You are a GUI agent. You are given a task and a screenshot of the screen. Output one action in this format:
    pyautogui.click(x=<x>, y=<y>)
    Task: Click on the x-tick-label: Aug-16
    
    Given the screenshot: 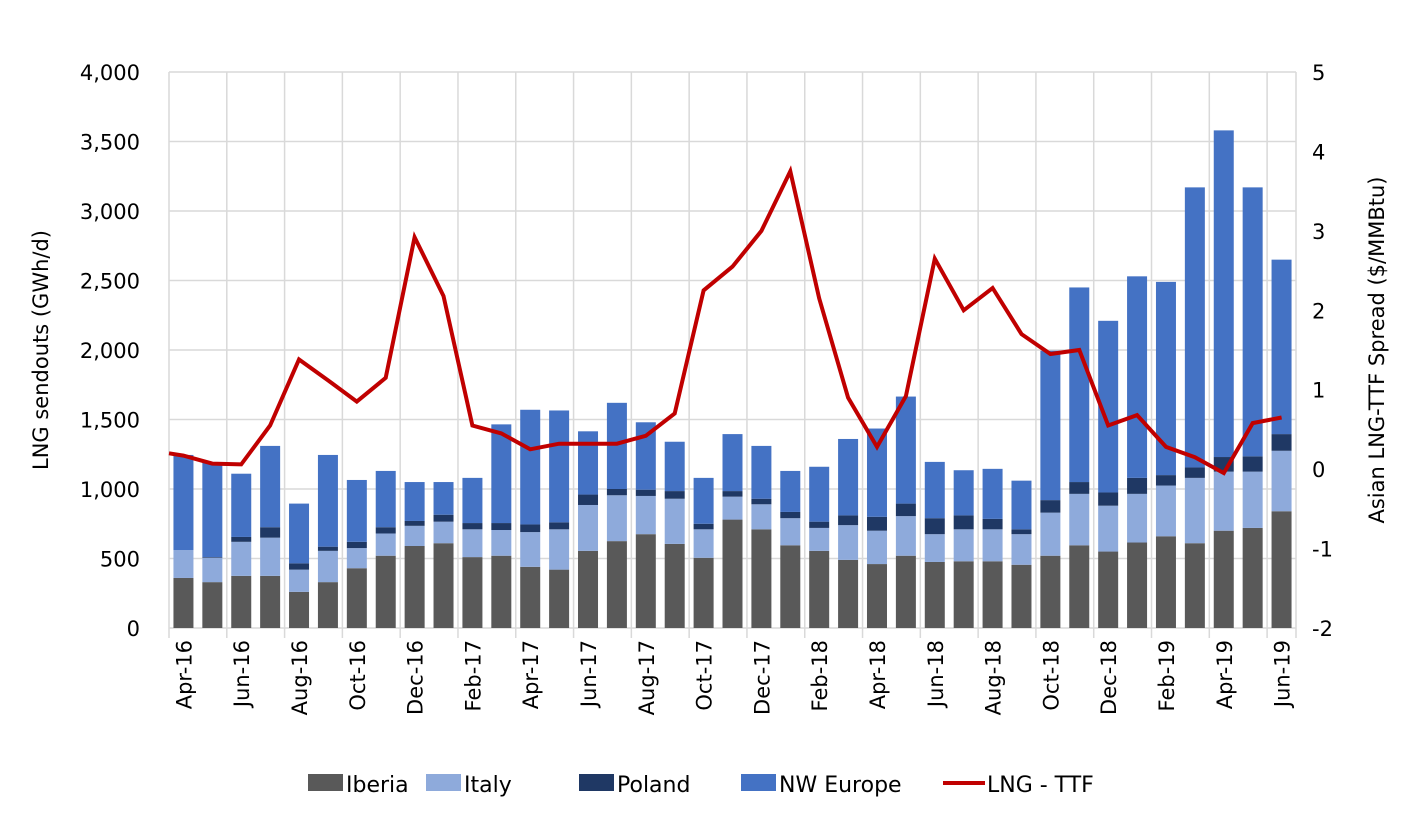 What is the action you would take?
    pyautogui.click(x=300, y=677)
    